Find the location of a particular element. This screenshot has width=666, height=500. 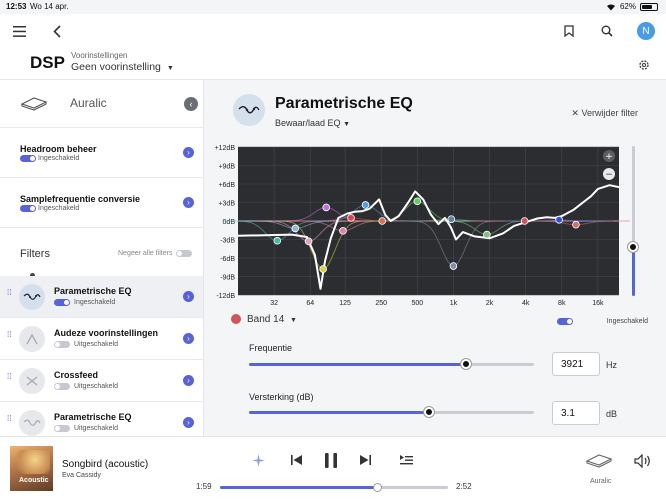

gain-input: 3.1 is located at coordinates (576, 413).